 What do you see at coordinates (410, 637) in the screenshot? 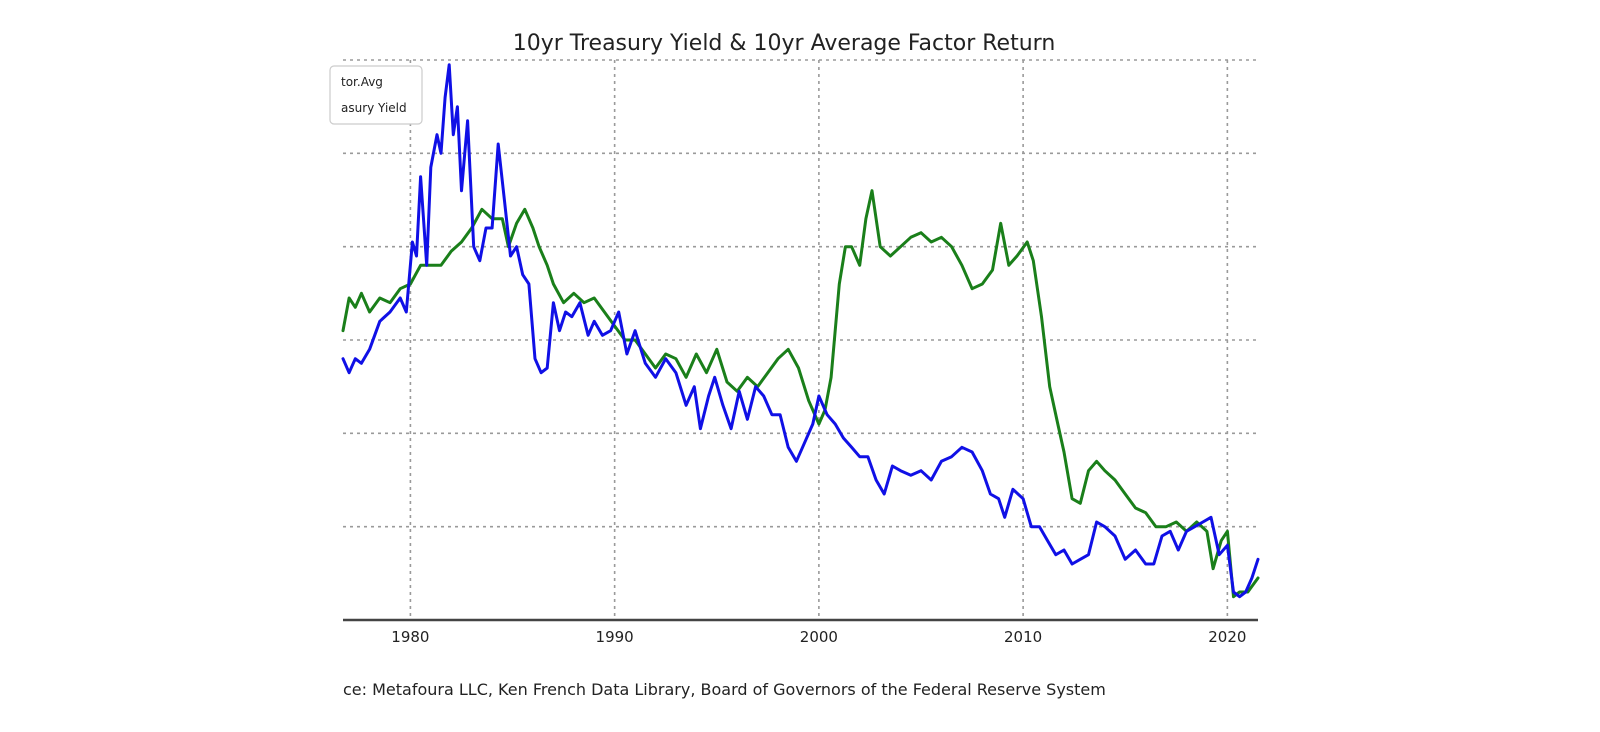
I see `x-tick-label-1980: 1980` at bounding box center [410, 637].